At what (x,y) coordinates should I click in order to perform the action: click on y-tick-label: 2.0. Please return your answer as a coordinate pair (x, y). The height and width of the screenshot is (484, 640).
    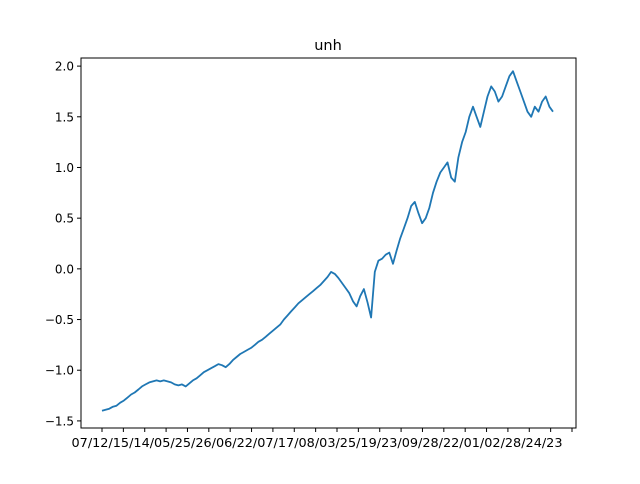
    Looking at the image, I should click on (64, 67).